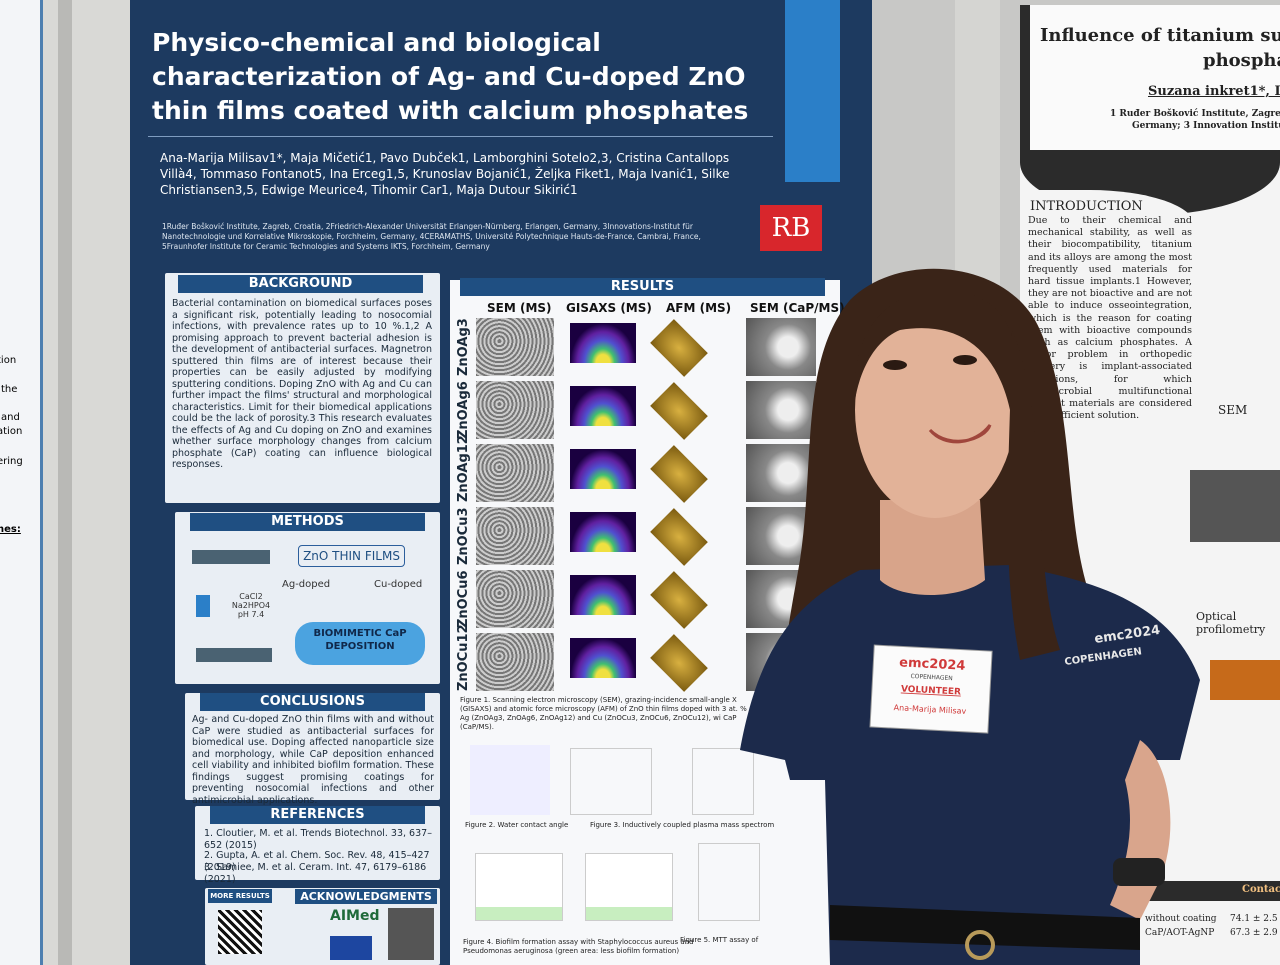 This screenshot has width=1280, height=965. I want to click on badge-card, so click(931, 689).